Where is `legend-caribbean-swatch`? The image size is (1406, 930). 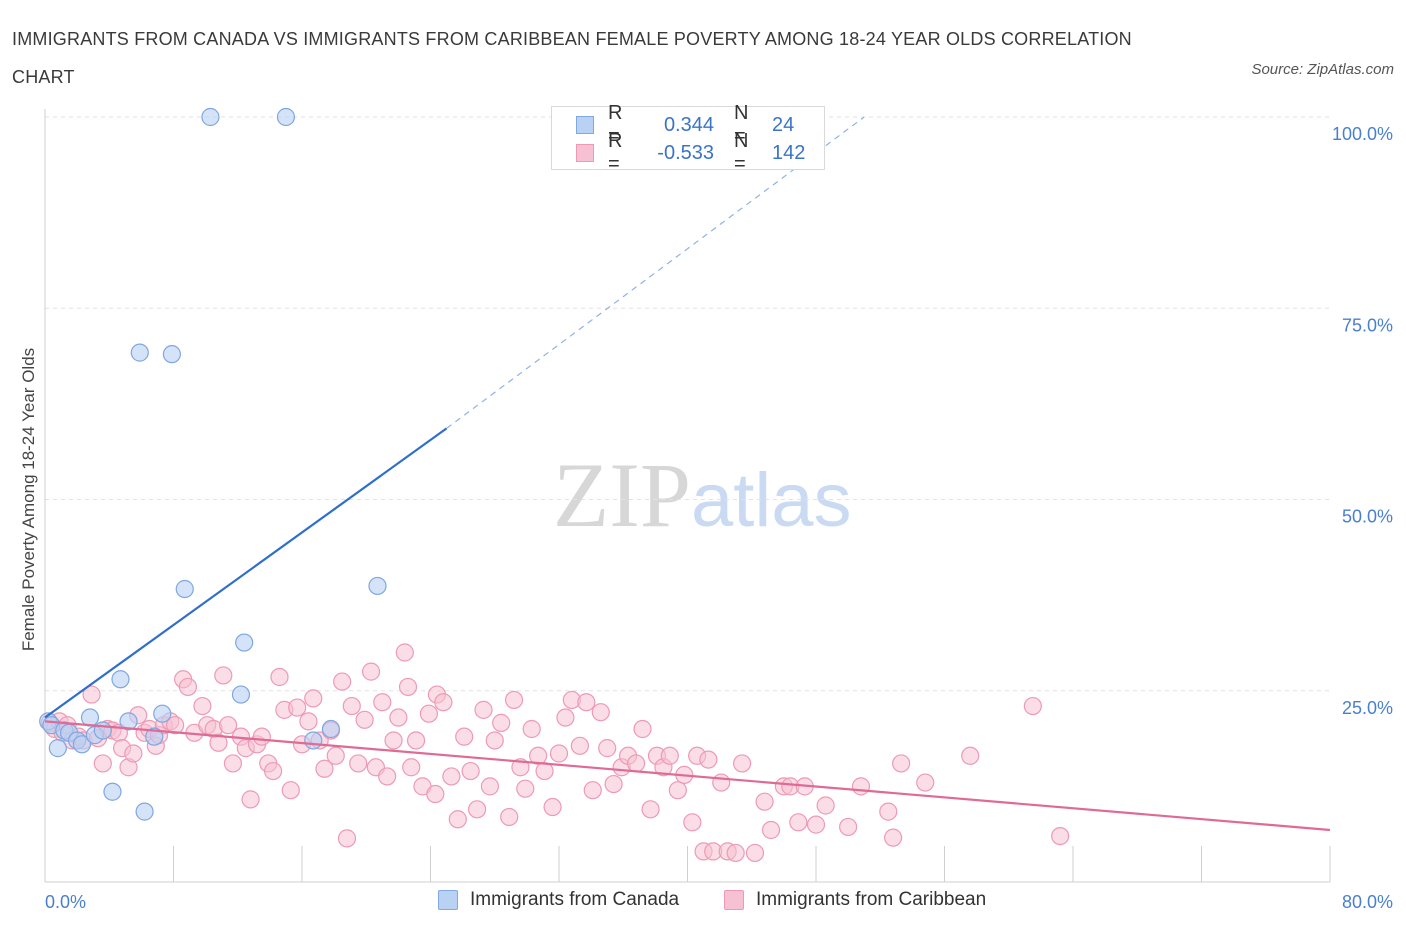 legend-caribbean-swatch is located at coordinates (734, 900).